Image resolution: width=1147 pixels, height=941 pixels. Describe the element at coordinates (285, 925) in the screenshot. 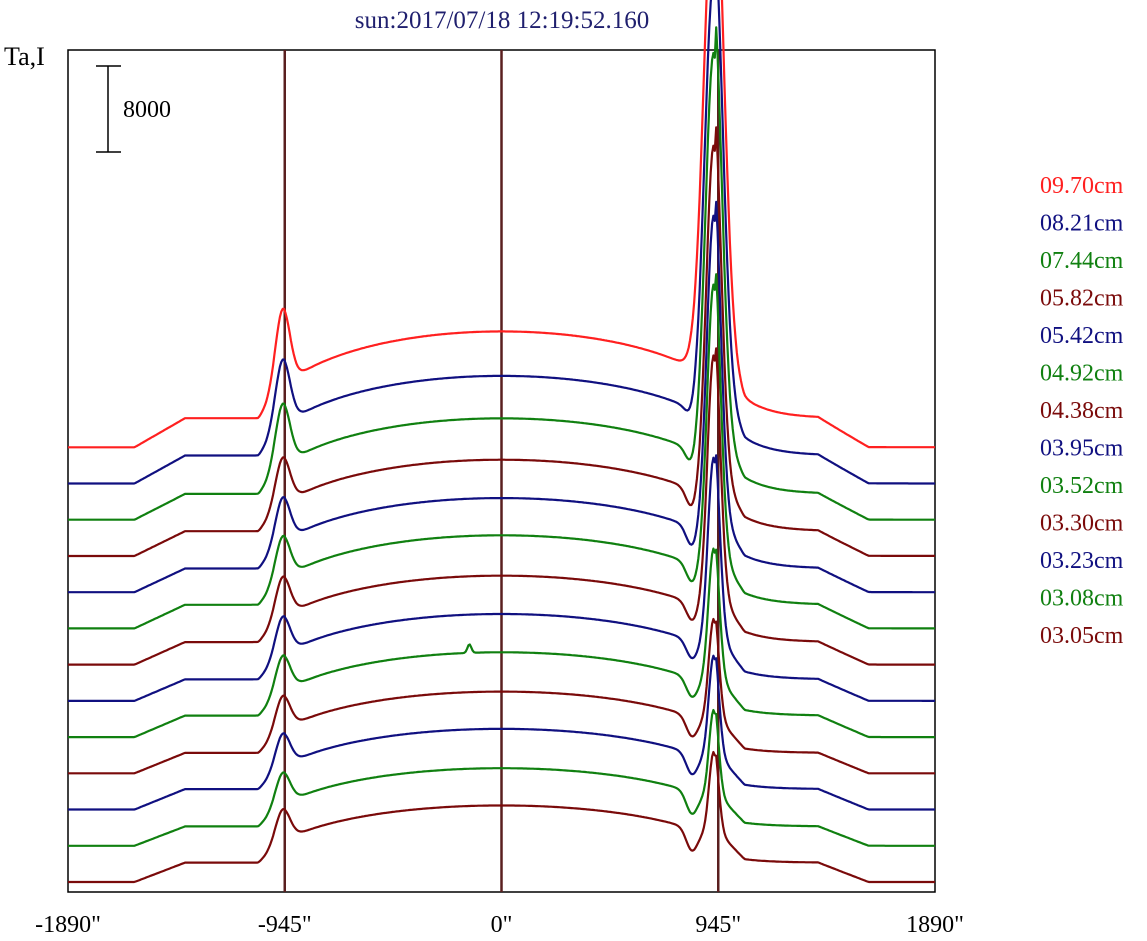

I see `x-tick-label: -945"` at that location.